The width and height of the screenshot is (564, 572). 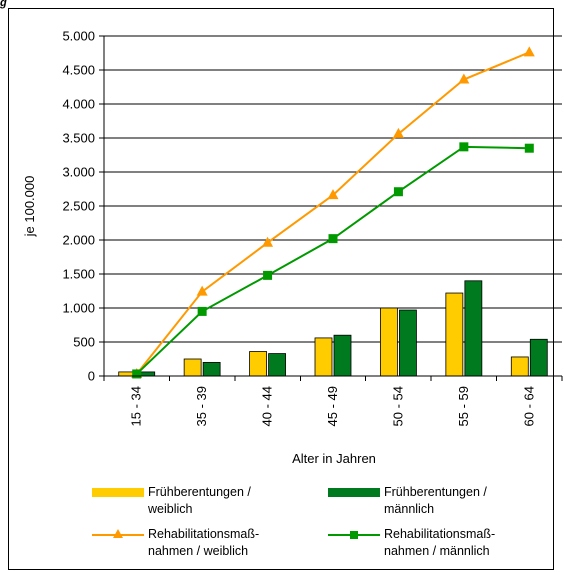 What do you see at coordinates (199, 500) in the screenshot?
I see `legend-label: Frühberentungen / weiblich` at bounding box center [199, 500].